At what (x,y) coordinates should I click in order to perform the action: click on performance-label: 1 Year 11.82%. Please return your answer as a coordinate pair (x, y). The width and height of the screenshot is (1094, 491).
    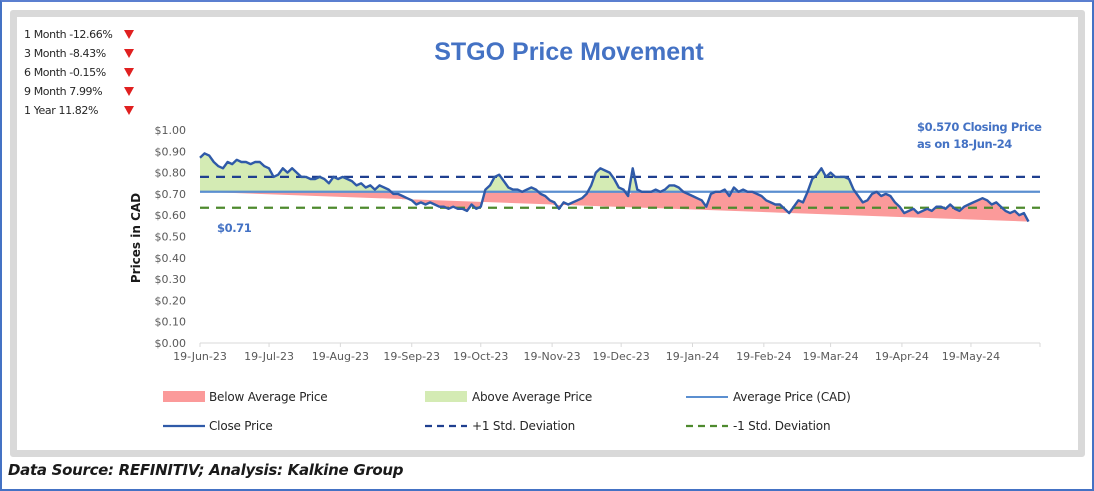
    Looking at the image, I should click on (61, 110).